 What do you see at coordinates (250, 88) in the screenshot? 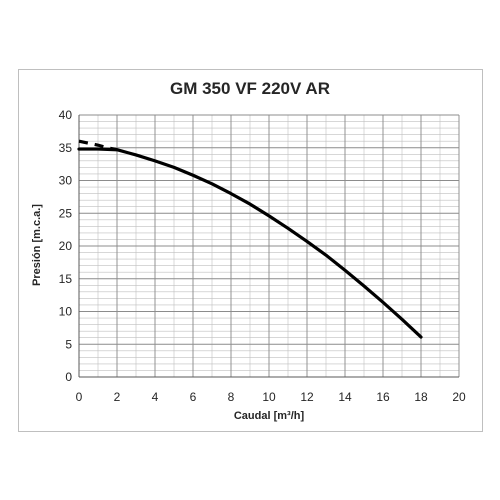
I see `chart-title: GM 350 VF 220V AR` at bounding box center [250, 88].